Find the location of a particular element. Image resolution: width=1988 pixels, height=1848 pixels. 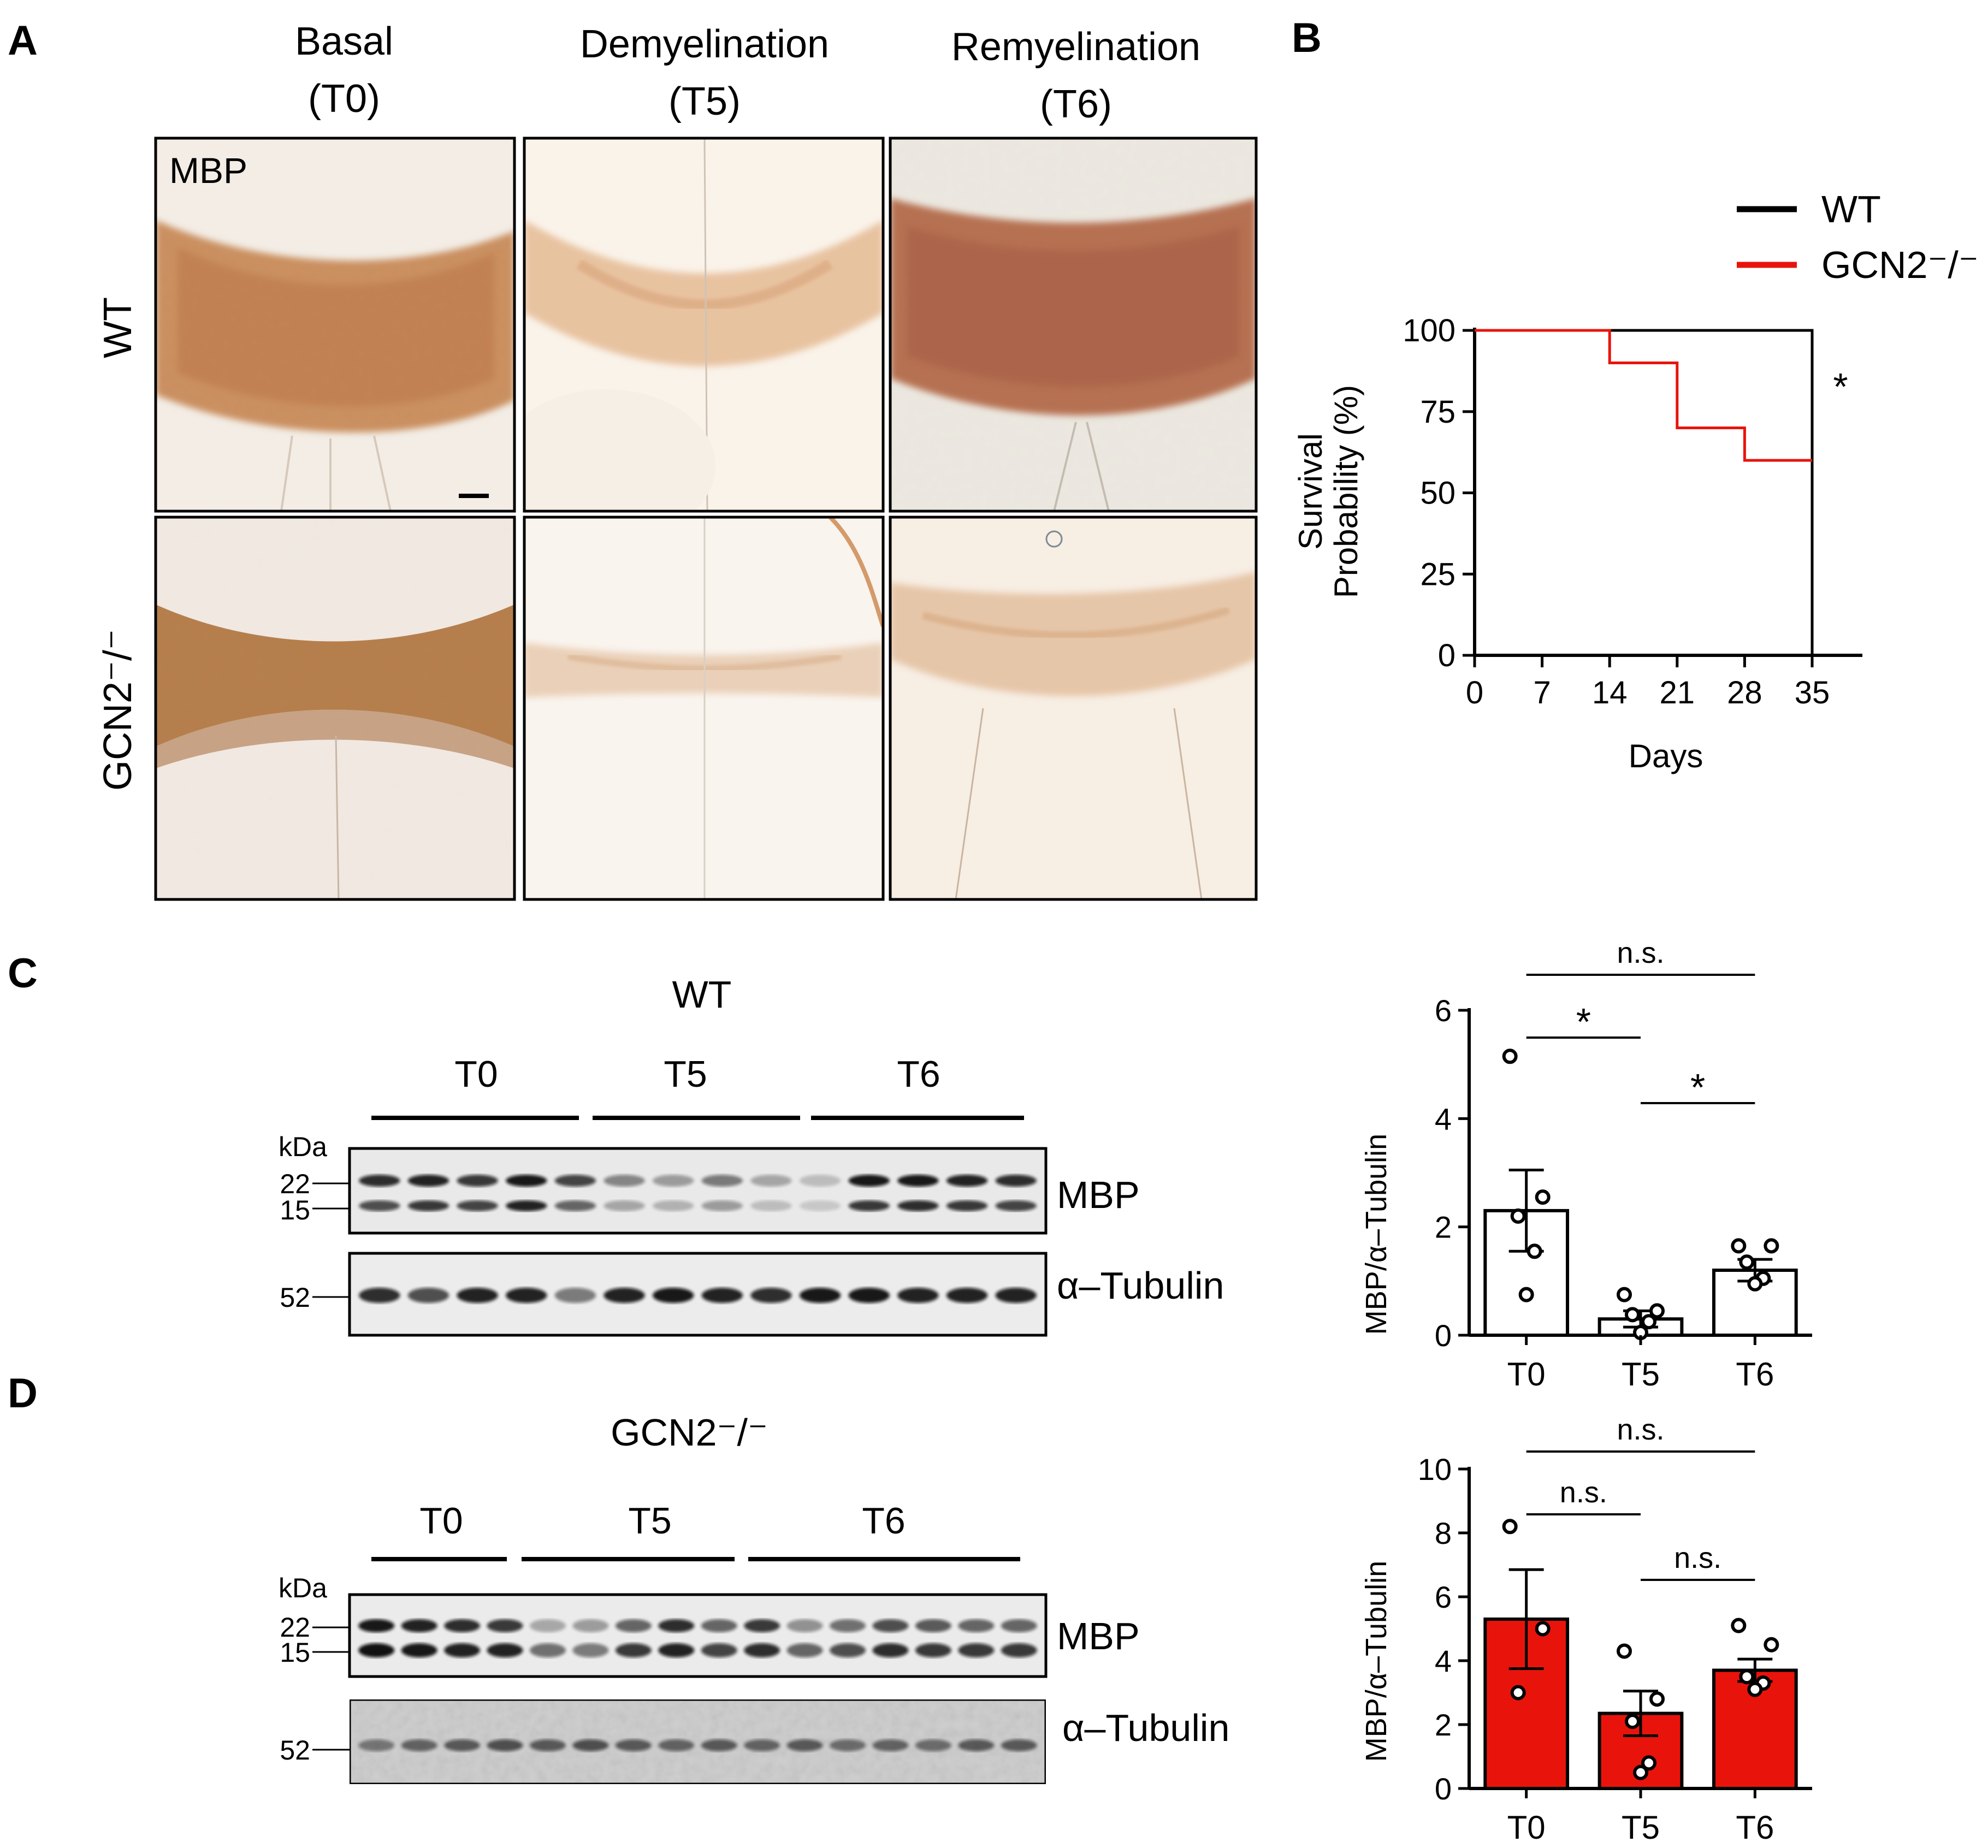

y-tick-label: 75 is located at coordinates (1437, 412).